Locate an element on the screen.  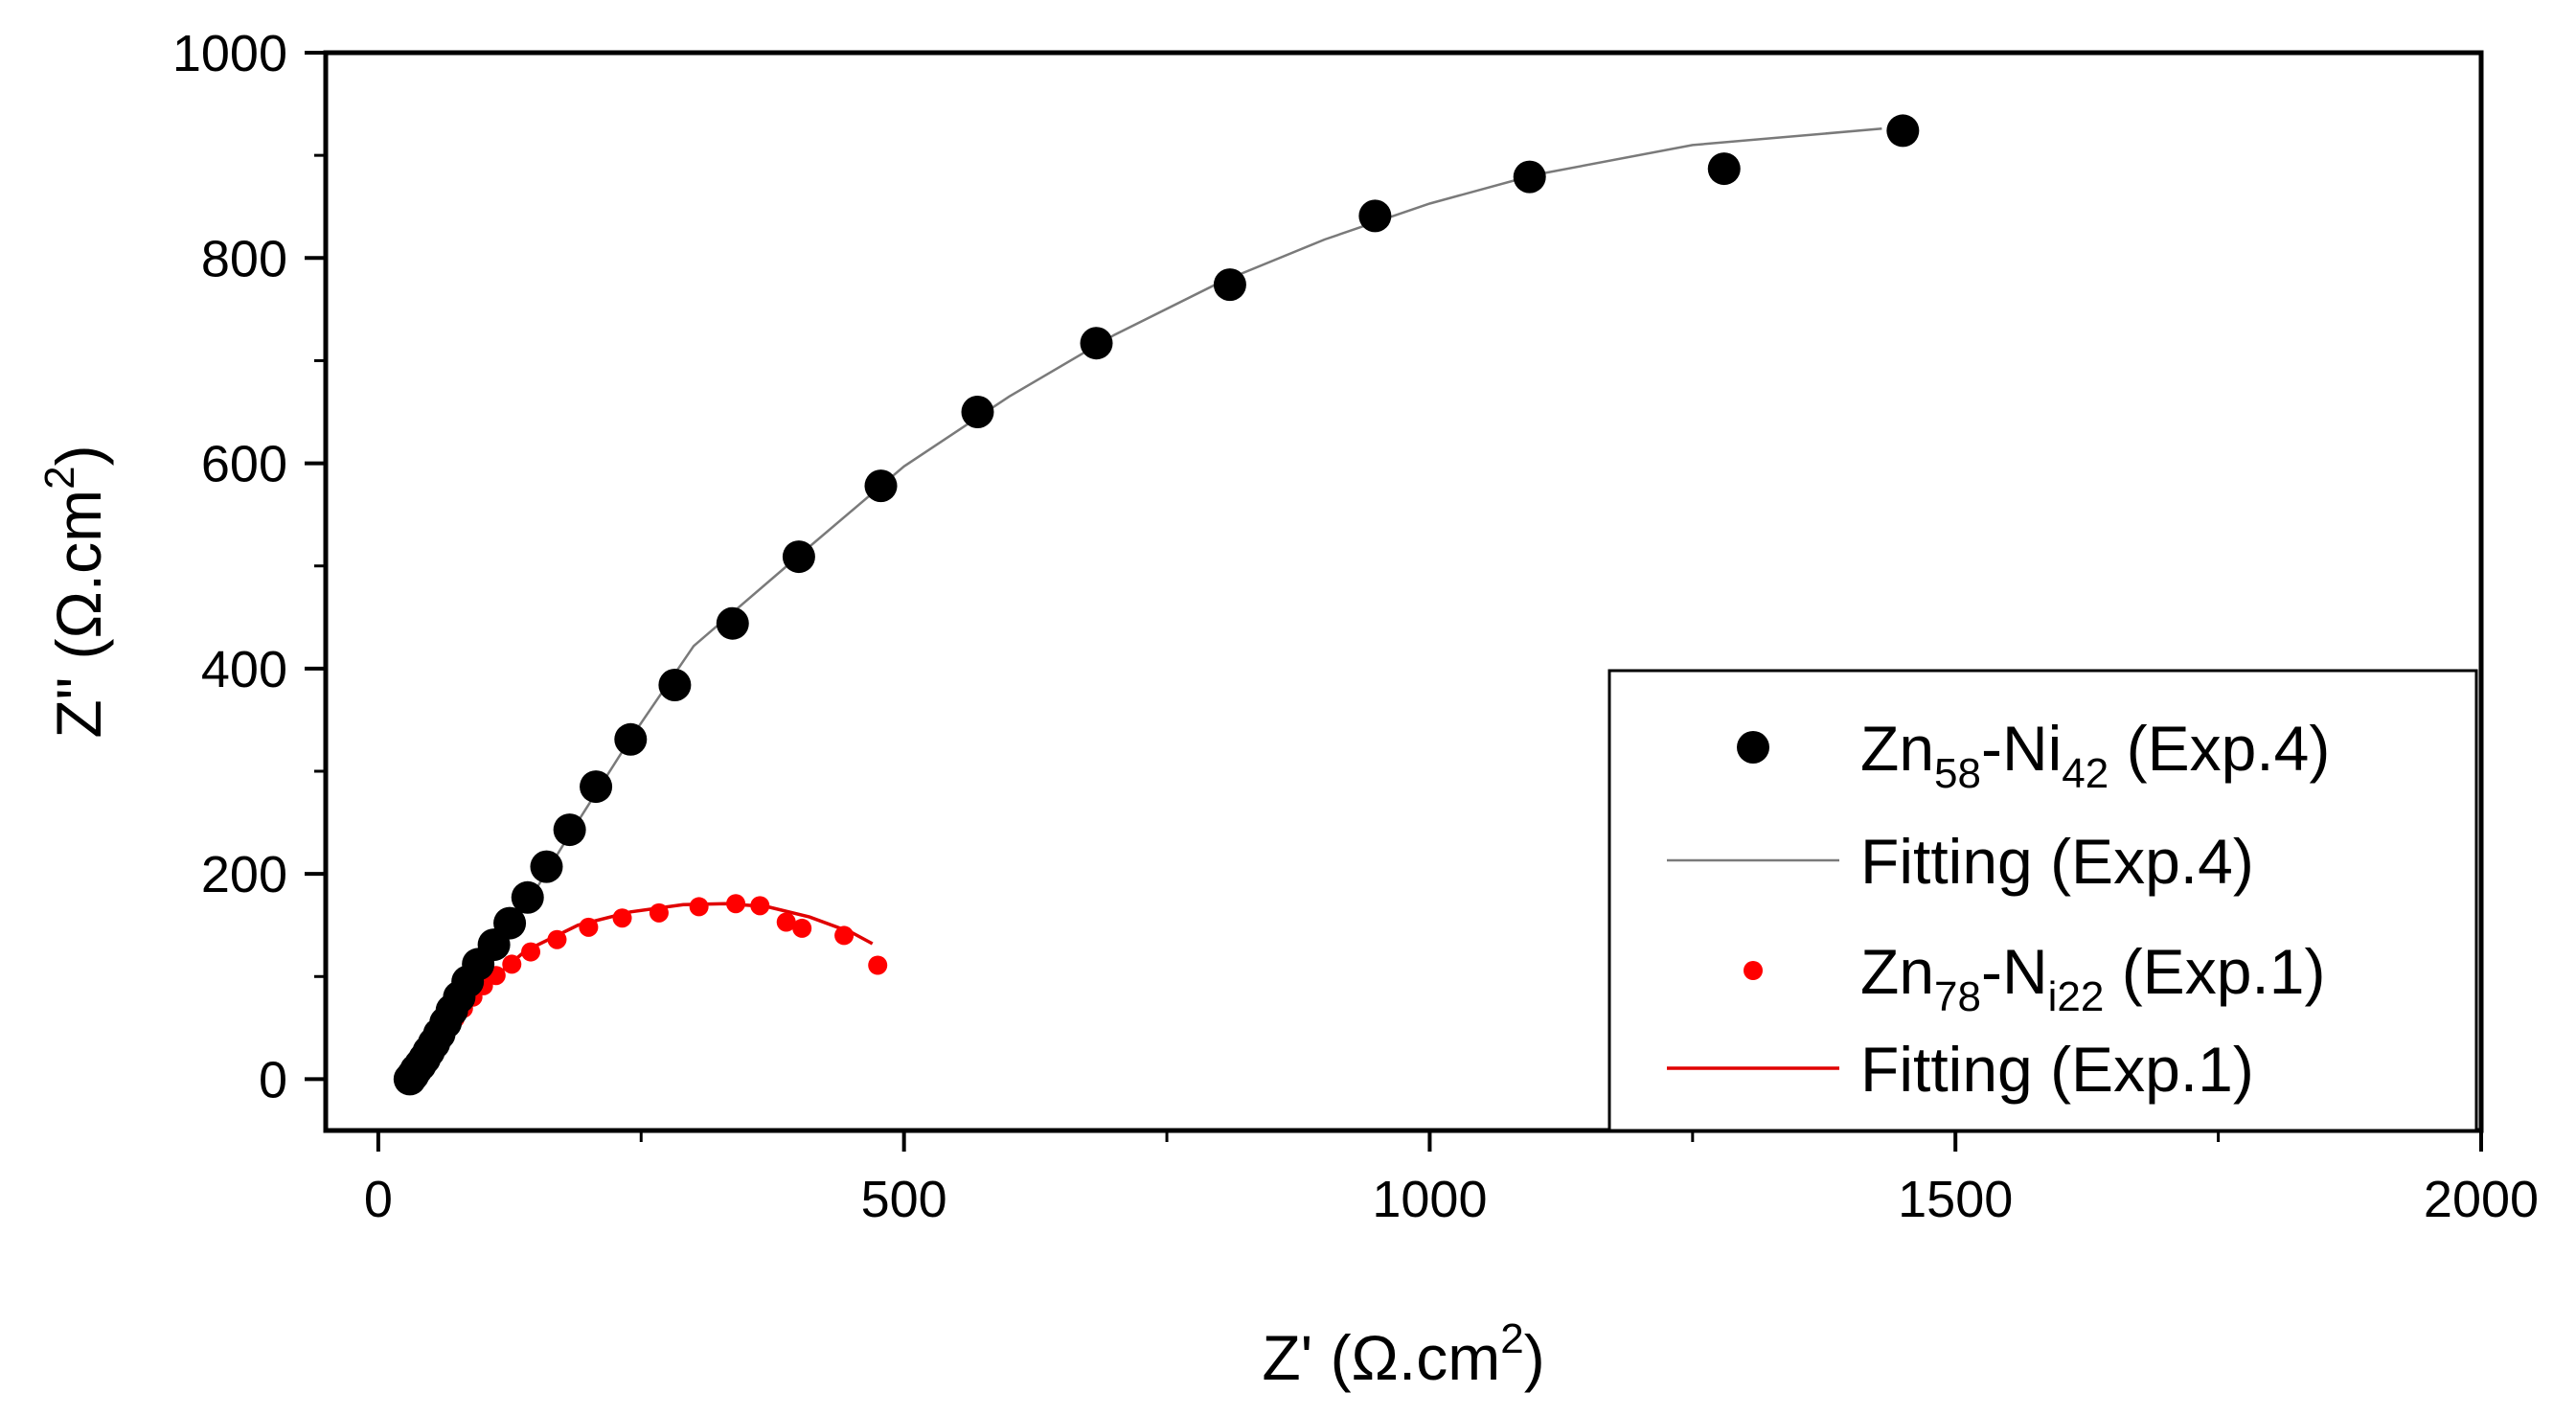
x-axis-title-sup: 2 is located at coordinates (1511, 1338).